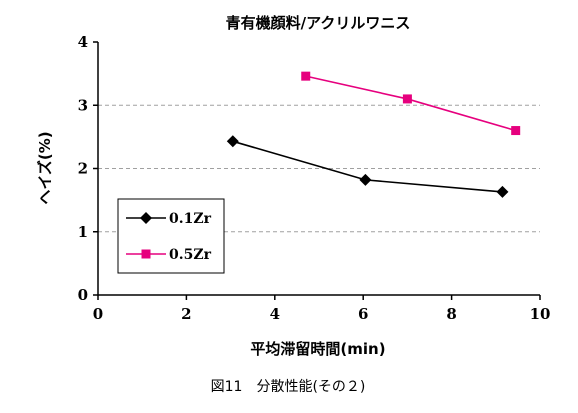 This screenshot has width=578, height=413. What do you see at coordinates (186, 314) in the screenshot?
I see `x-tick-label: 2` at bounding box center [186, 314].